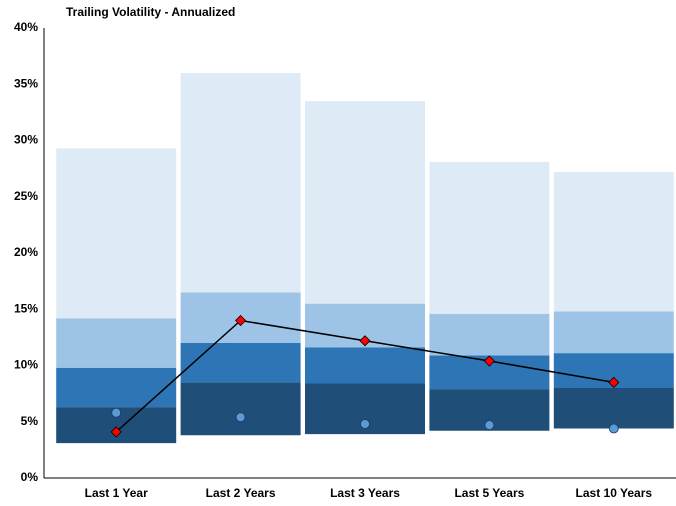 The width and height of the screenshot is (676, 506). I want to click on x-tick-label: Last 3 Years, so click(365, 493).